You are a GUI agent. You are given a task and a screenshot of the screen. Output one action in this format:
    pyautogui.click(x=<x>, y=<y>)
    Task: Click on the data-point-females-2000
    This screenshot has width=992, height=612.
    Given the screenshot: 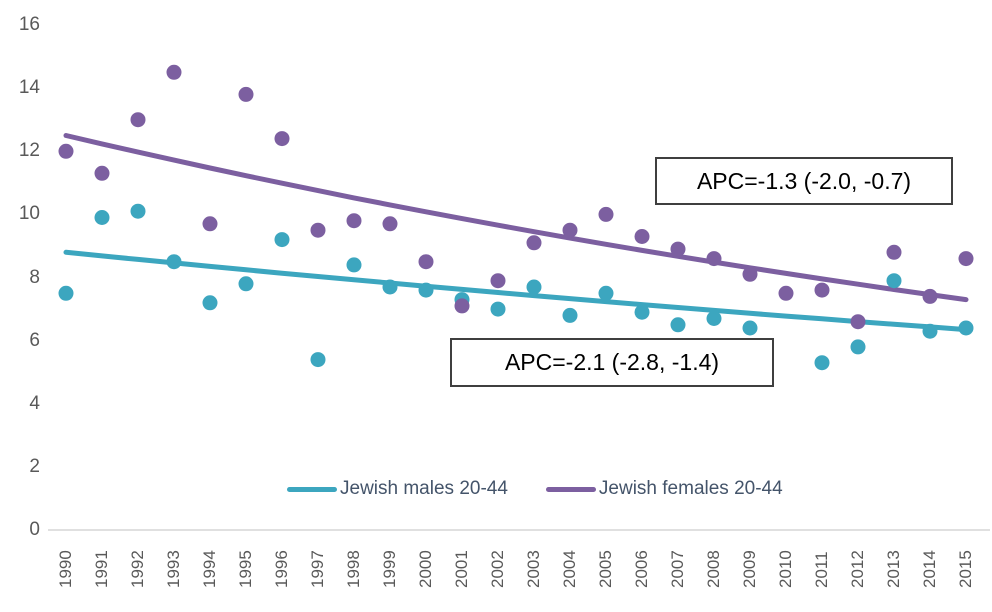 What is the action you would take?
    pyautogui.click(x=426, y=262)
    